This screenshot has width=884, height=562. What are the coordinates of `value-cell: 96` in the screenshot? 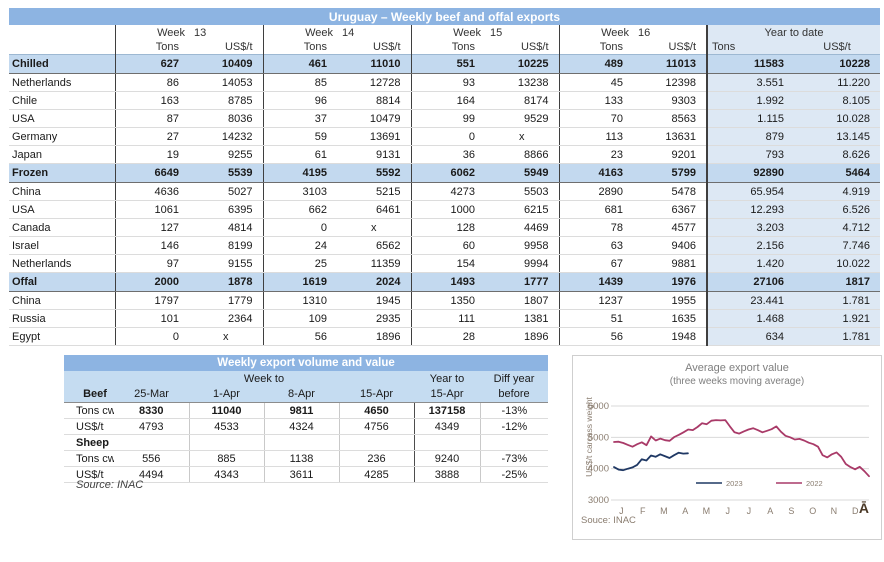 It's located at (299, 100).